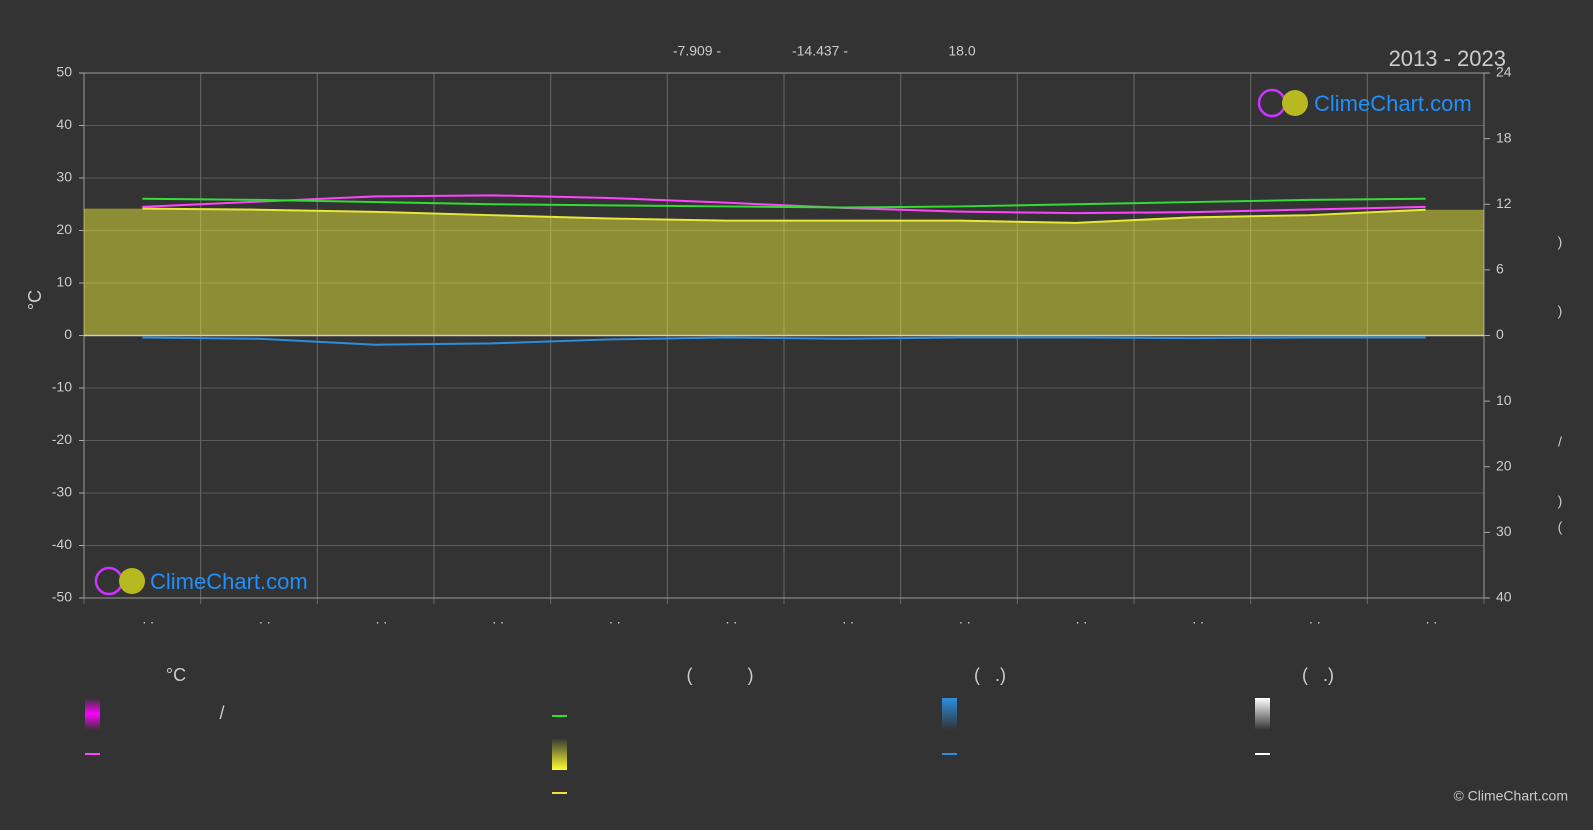 The height and width of the screenshot is (830, 1593). Describe the element at coordinates (1500, 334) in the screenshot. I see `y2-tick-label: 0` at that location.